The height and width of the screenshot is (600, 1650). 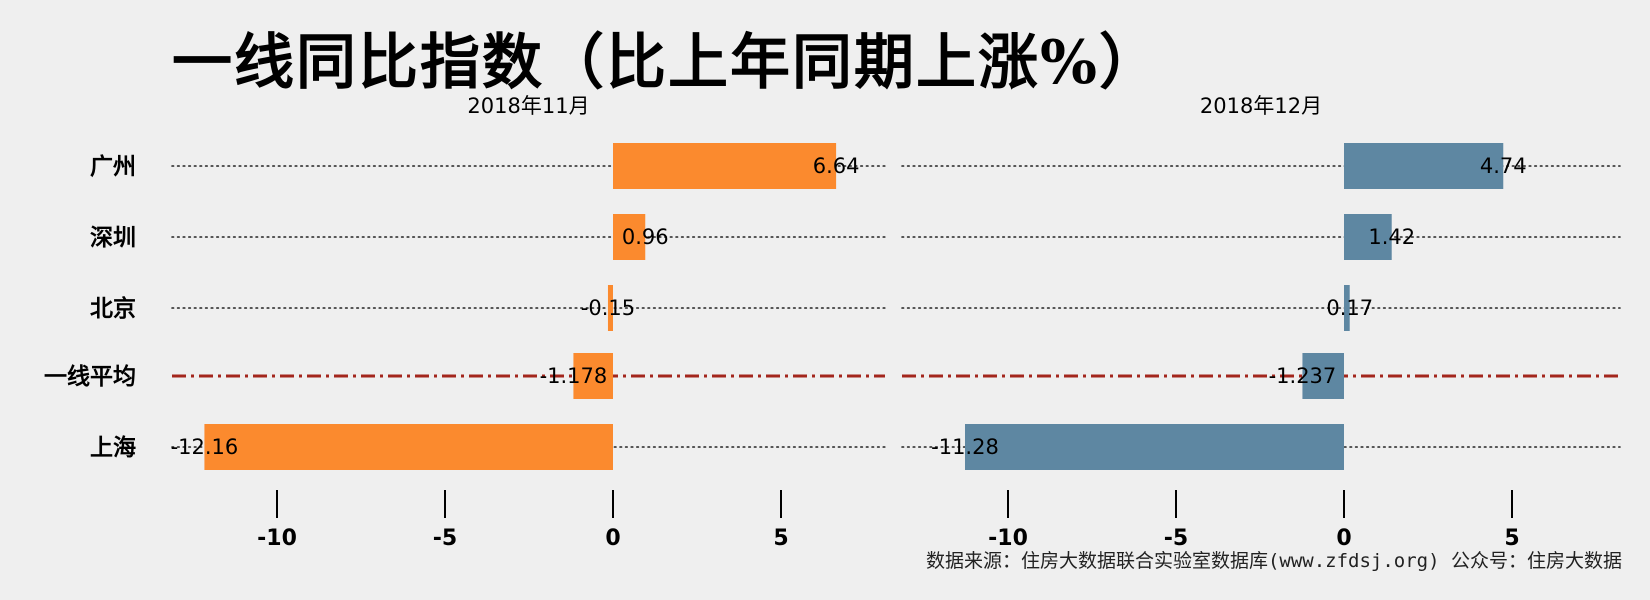 I want to click on data-label: -11.28, so click(x=965, y=447).